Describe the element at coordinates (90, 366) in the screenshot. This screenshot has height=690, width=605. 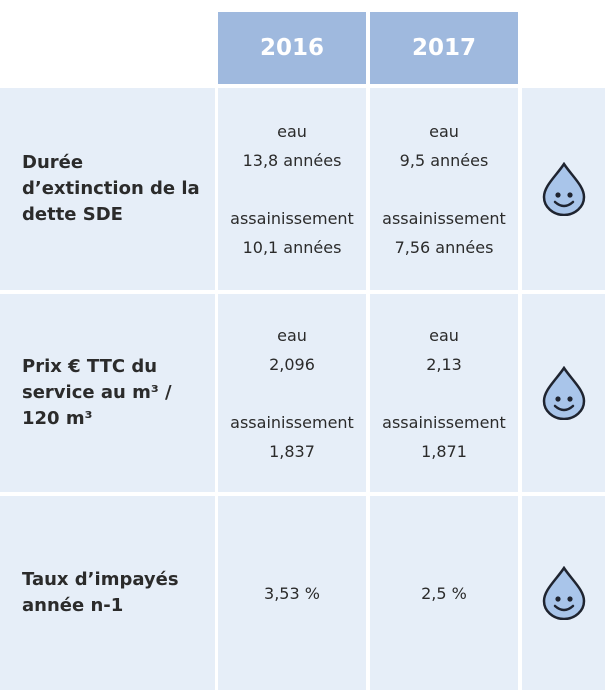
I see `label-line: Prix € TTC du` at that location.